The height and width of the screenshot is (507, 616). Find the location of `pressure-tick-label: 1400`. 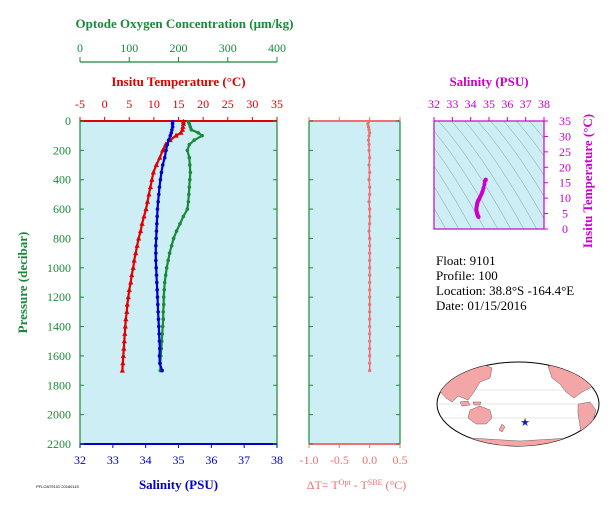

pressure-tick-label: 1400 is located at coordinates (59, 327).